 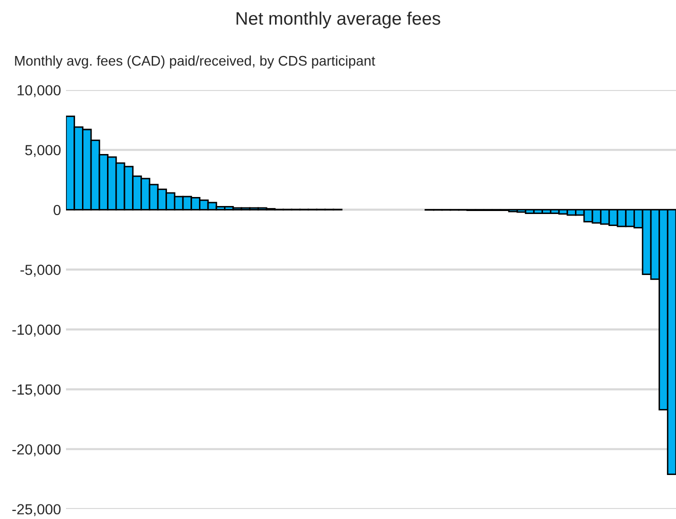 What do you see at coordinates (36, 450) in the screenshot?
I see `y-tick-label: -20,000` at bounding box center [36, 450].